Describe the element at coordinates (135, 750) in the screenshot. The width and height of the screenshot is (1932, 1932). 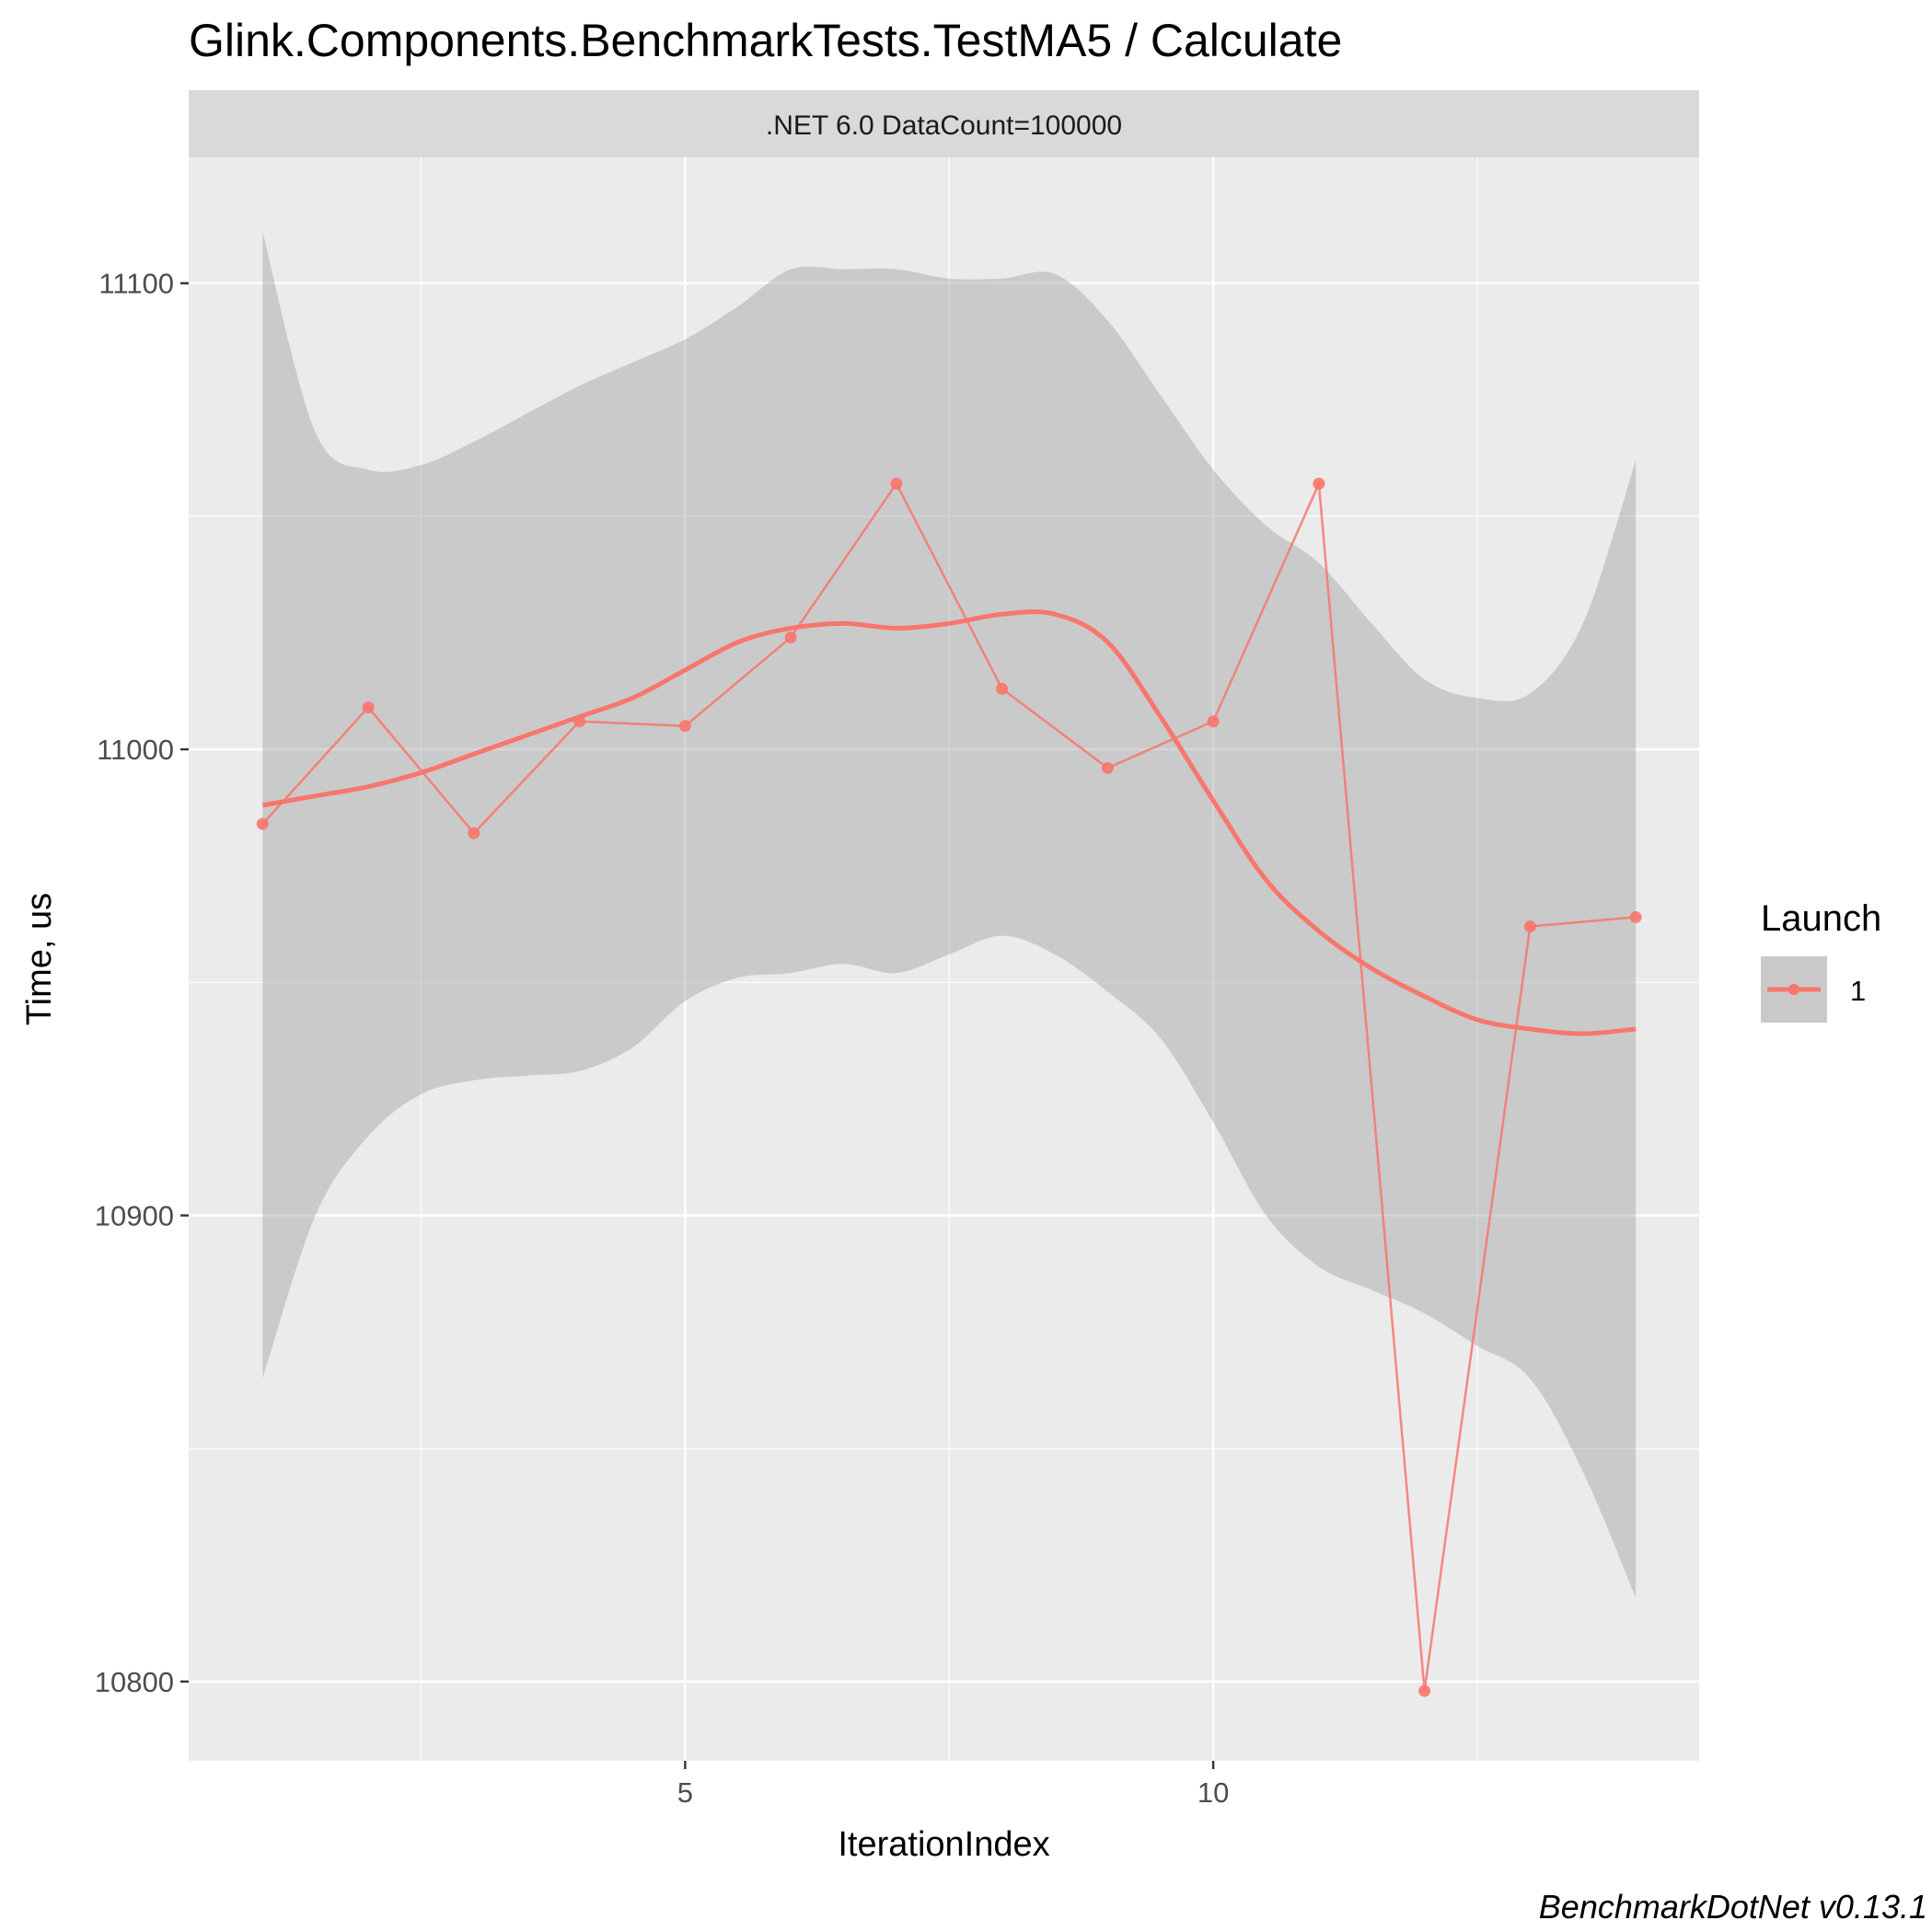
I see `y-tick-label: 11000` at that location.